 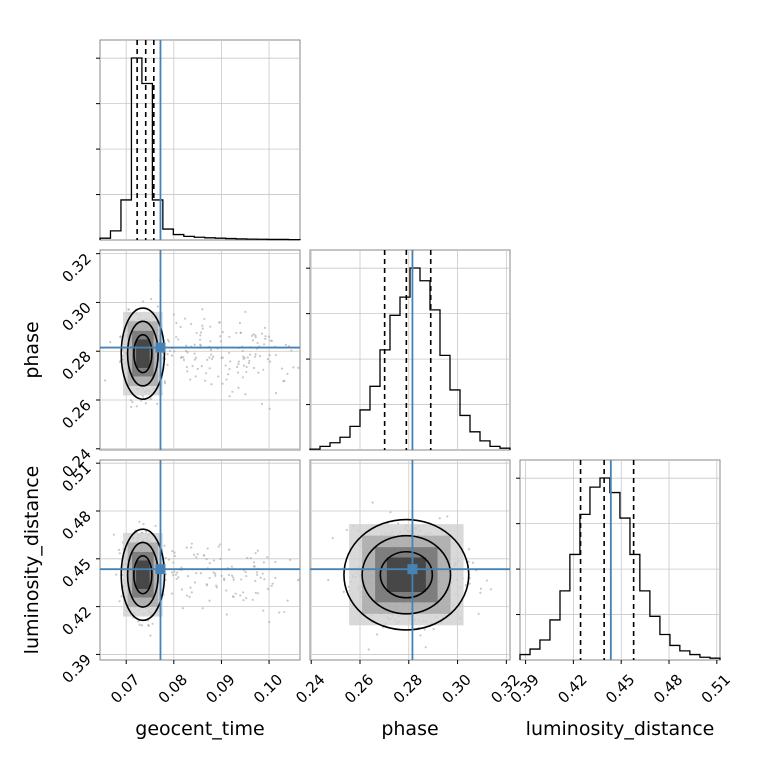 I want to click on y-tick-label: 0.26, so click(x=76, y=414).